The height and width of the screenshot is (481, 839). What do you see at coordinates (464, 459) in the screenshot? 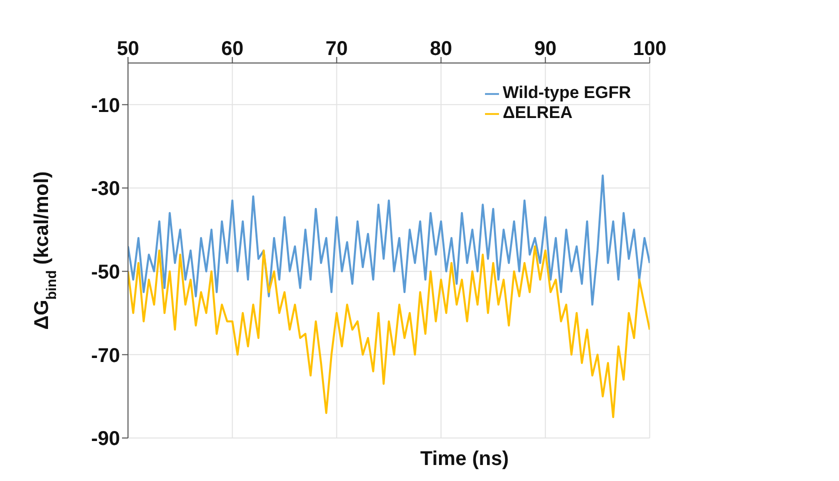
I see `x-axis-title: Time (ns)` at bounding box center [464, 459].